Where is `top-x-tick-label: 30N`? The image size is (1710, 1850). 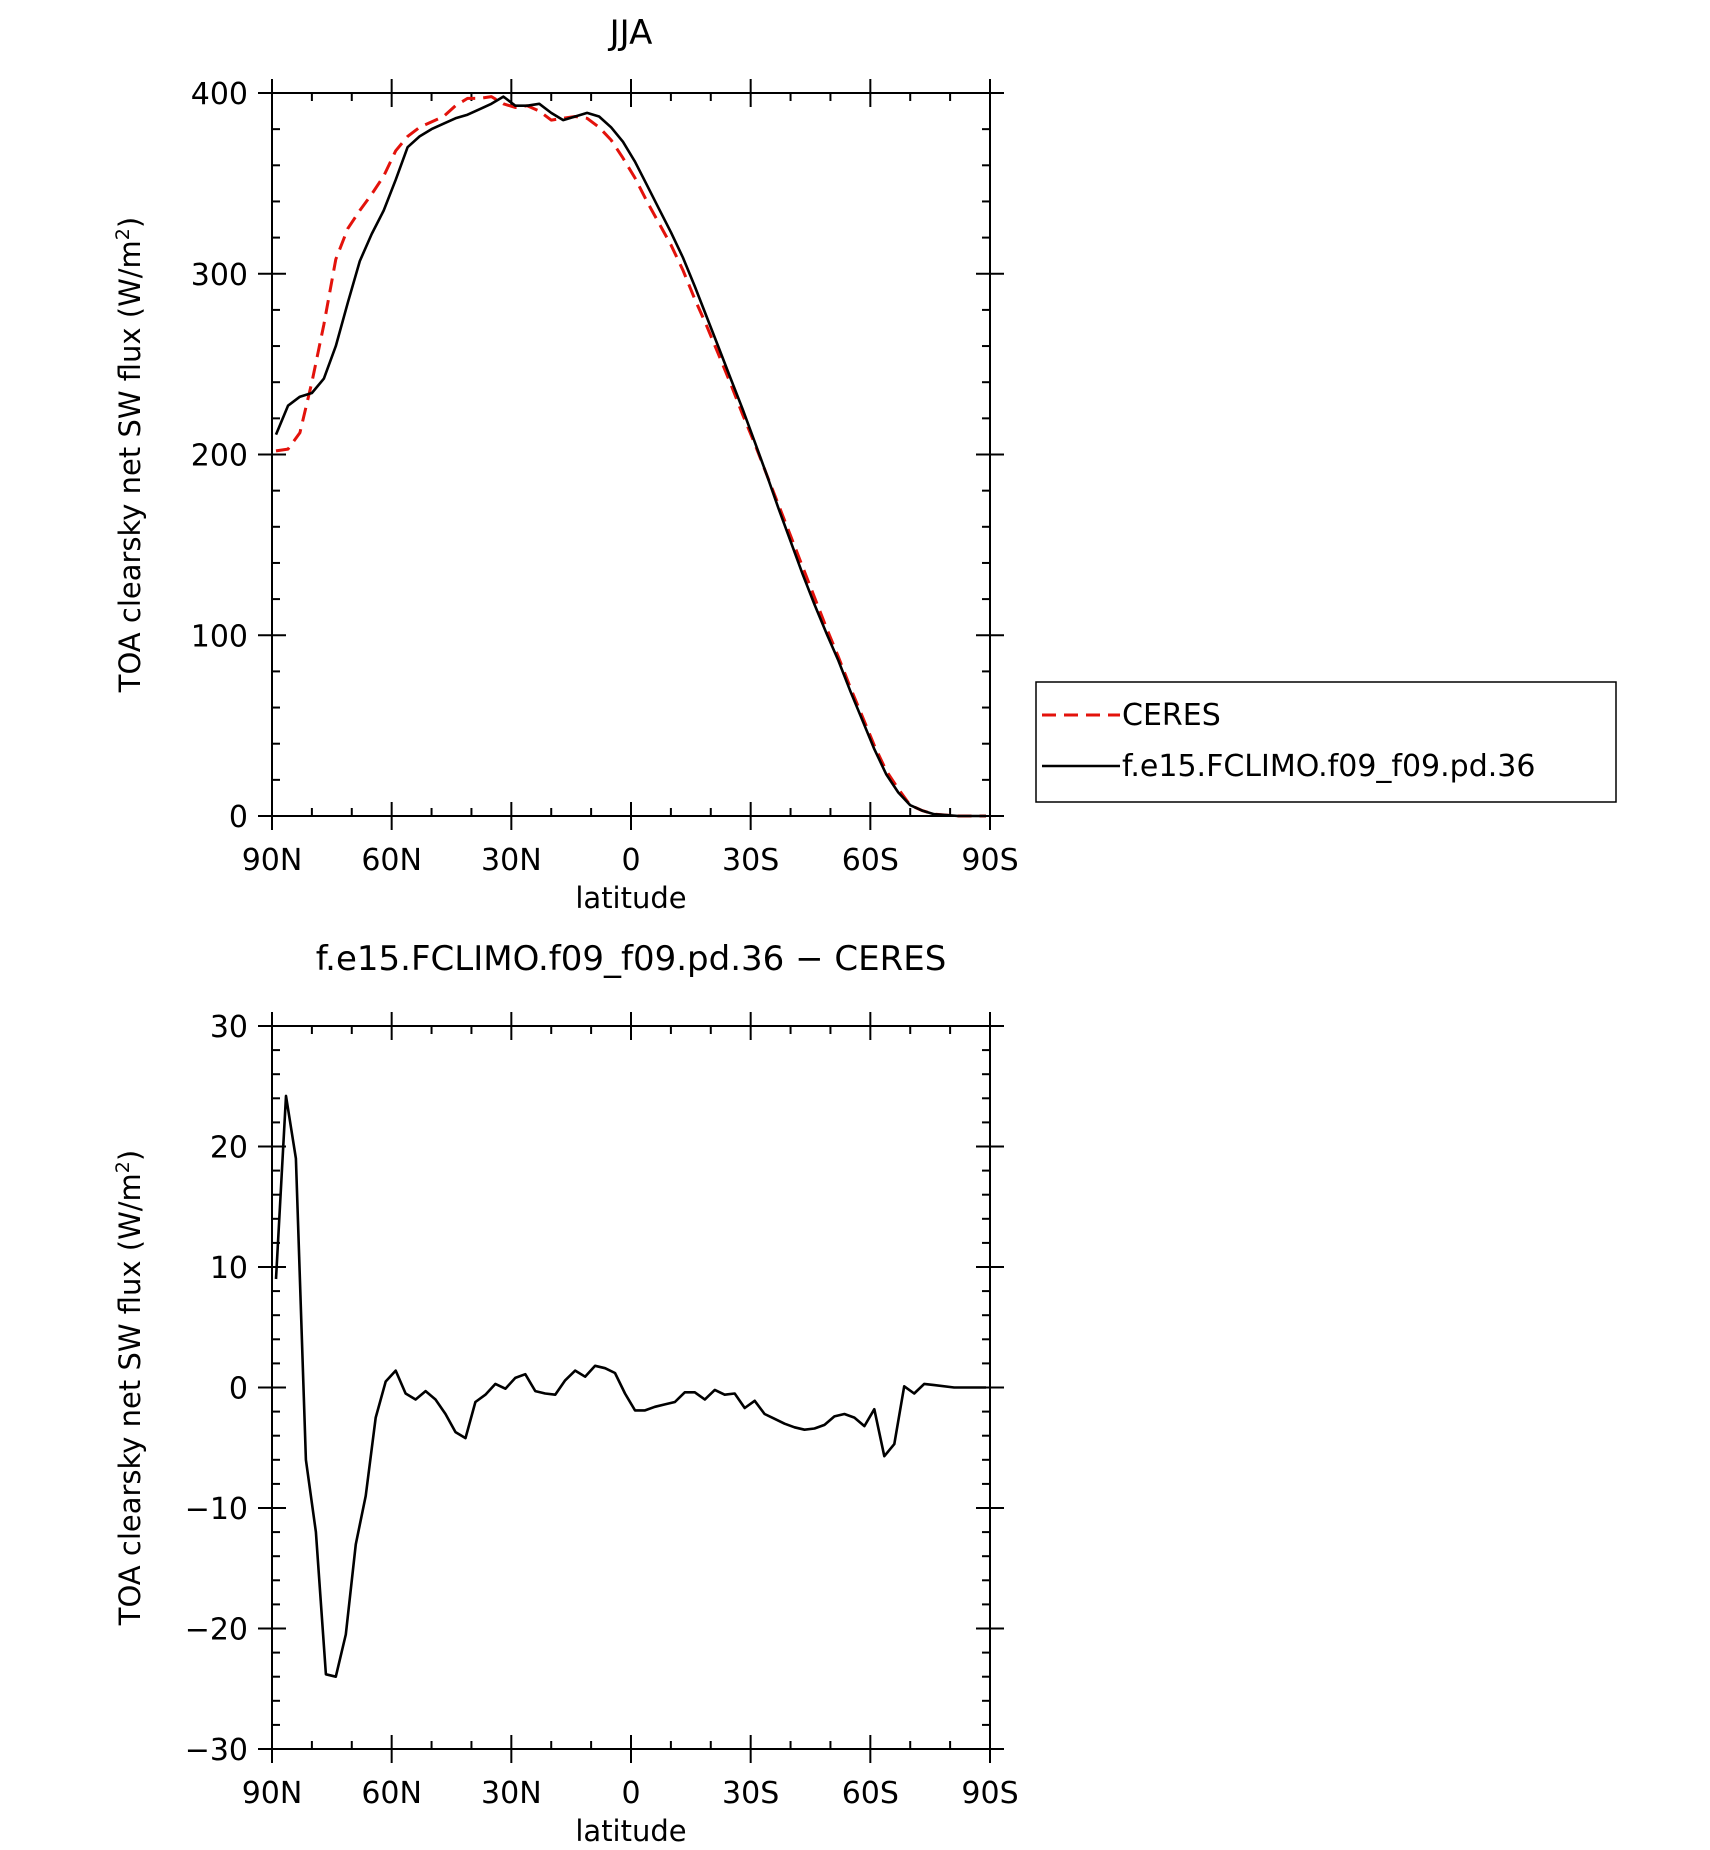 top-x-tick-label: 30N is located at coordinates (511, 860).